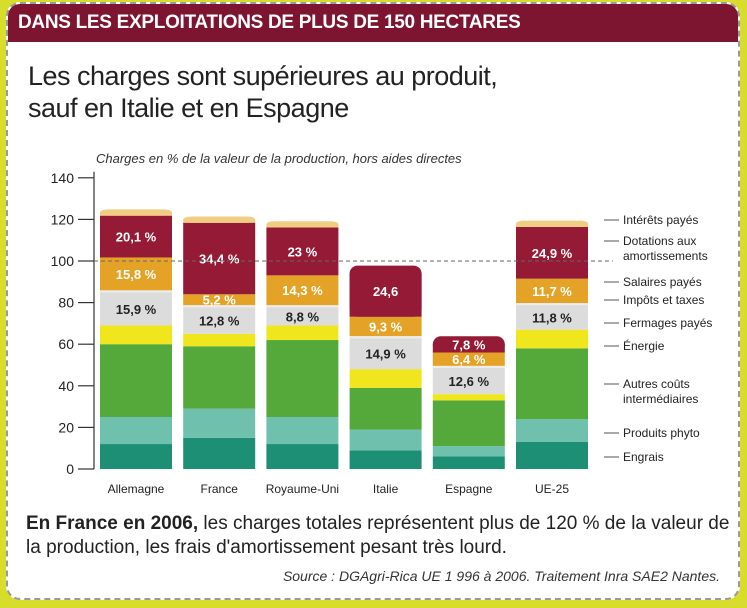 The width and height of the screenshot is (747, 608). I want to click on data-label: 5,2 %, so click(220, 300).